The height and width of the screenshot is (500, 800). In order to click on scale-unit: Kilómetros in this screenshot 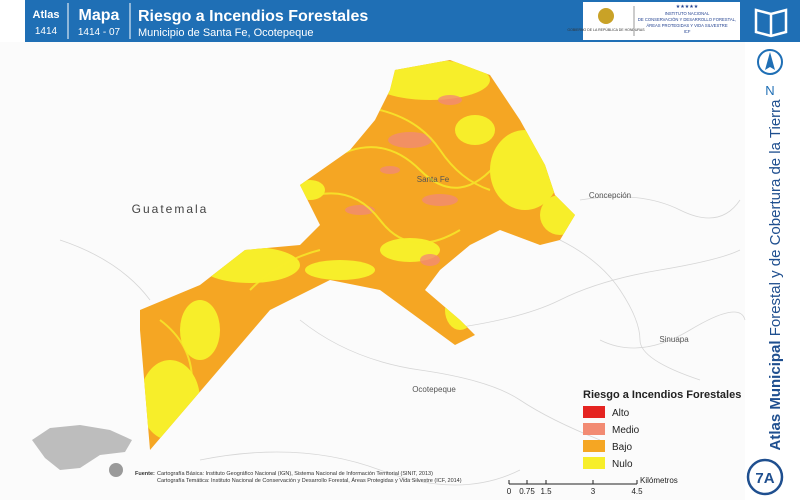, I will do `click(659, 480)`.